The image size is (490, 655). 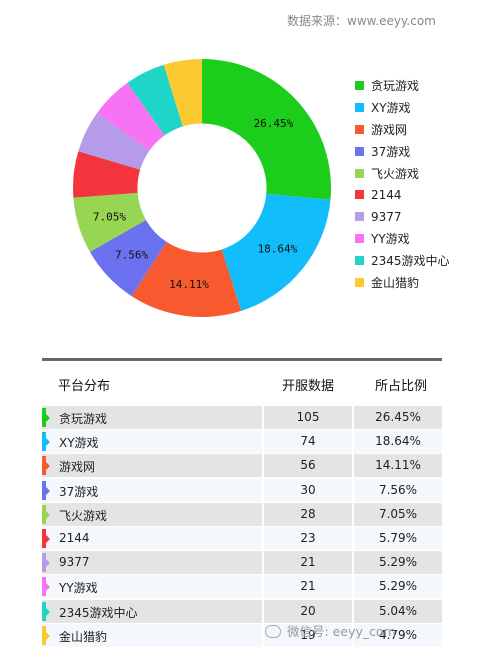 I want to click on legend-label: 金山猎豹, so click(x=395, y=282).